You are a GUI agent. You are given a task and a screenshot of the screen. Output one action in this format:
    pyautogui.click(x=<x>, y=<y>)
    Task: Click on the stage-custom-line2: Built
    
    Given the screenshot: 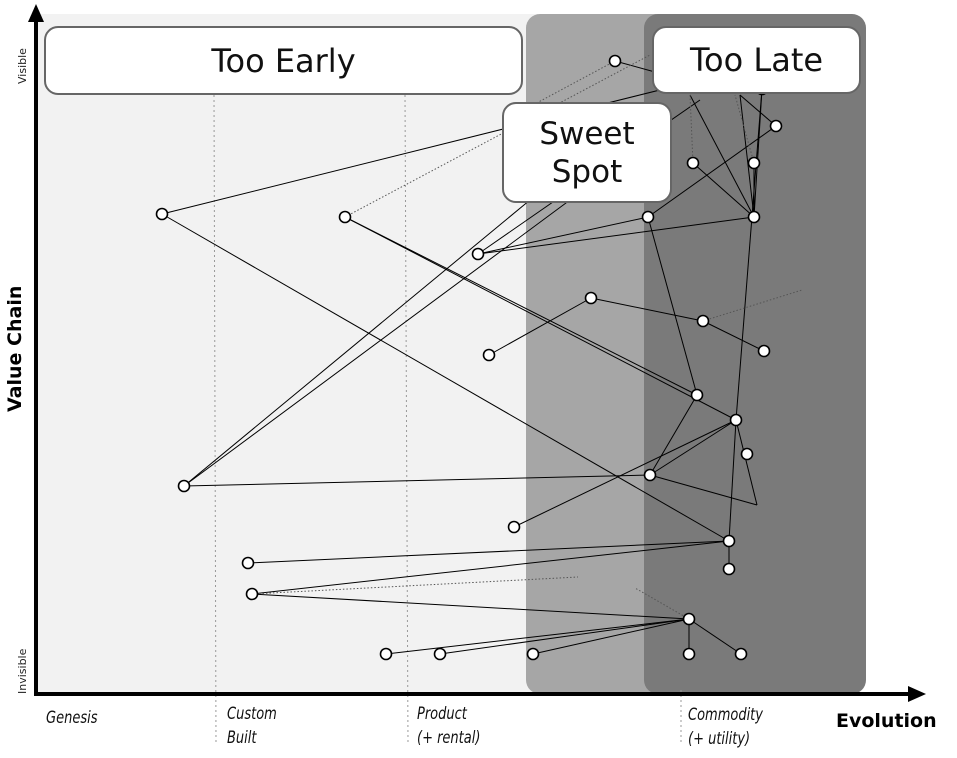 What is the action you would take?
    pyautogui.click(x=242, y=738)
    